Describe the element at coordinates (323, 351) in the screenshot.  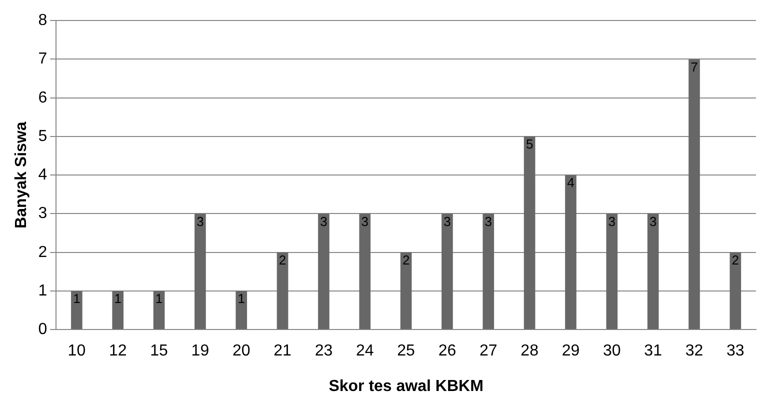
I see `x-tick-label: 23` at that location.